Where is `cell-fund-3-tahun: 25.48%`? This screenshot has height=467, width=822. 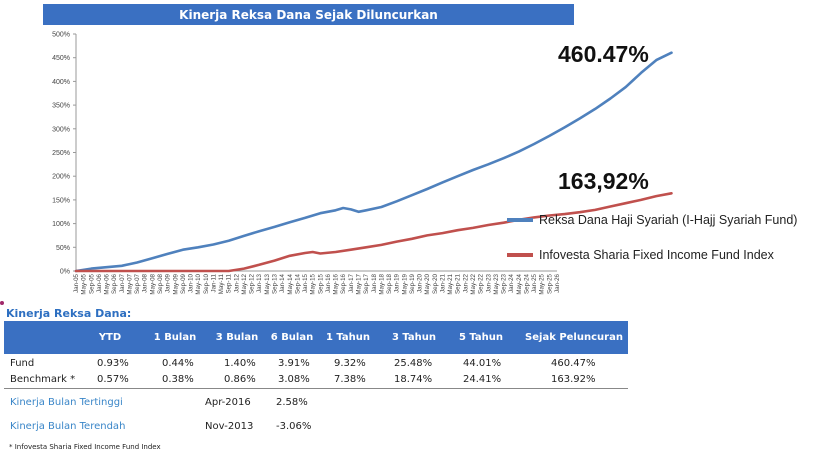 cell-fund-3-tahun: 25.48% is located at coordinates (413, 363).